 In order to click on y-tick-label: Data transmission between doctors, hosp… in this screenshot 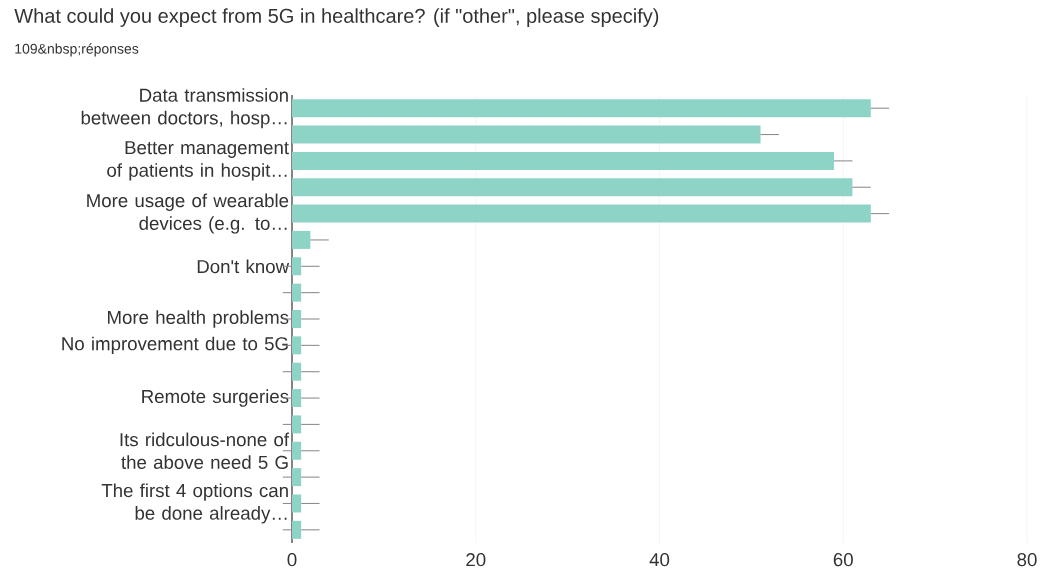, I will do `click(184, 108)`.